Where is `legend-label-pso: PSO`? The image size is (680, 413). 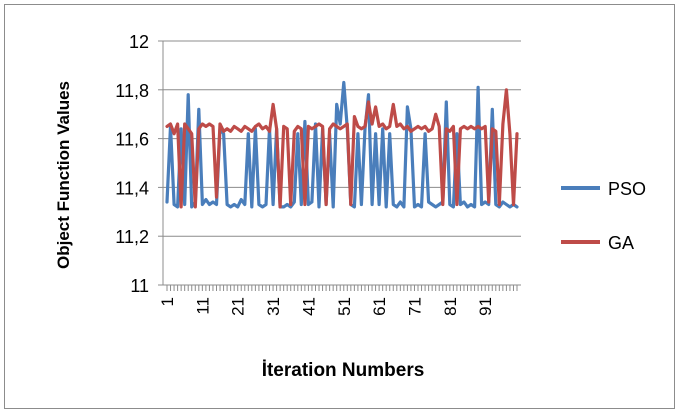
legend-label-pso: PSO is located at coordinates (627, 189).